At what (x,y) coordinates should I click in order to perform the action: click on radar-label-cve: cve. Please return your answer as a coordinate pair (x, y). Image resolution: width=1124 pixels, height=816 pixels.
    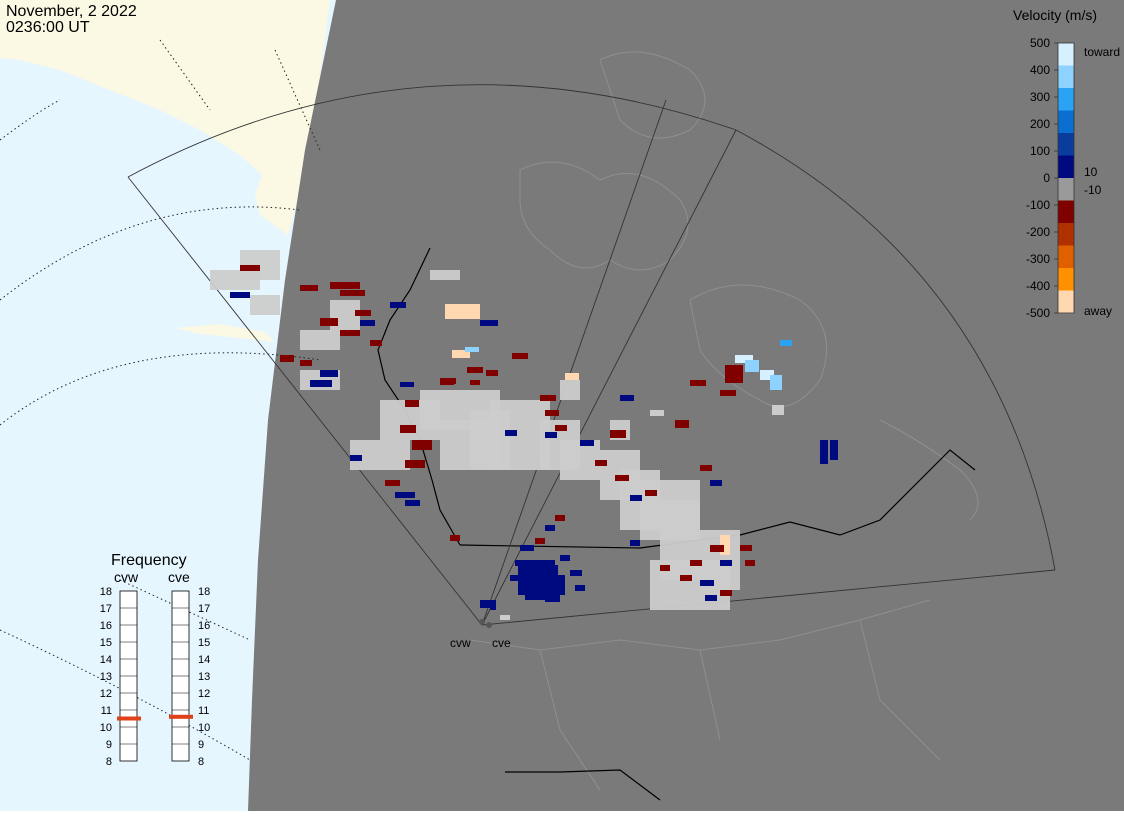
    Looking at the image, I should click on (501, 643).